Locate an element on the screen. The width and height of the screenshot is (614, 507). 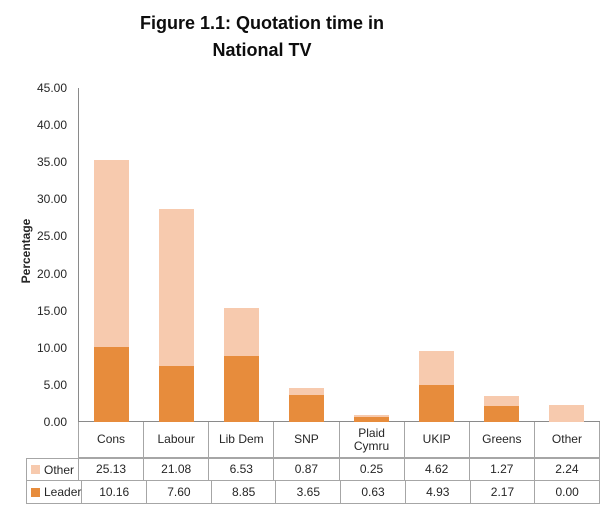
table-value-leader-plaid-cymru: 0.63 is located at coordinates (373, 492).